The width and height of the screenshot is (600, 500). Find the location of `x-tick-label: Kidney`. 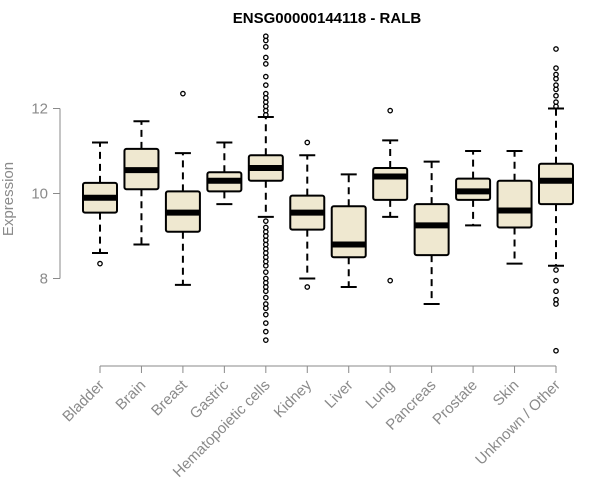

x-tick-label: Kidney is located at coordinates (293, 398).